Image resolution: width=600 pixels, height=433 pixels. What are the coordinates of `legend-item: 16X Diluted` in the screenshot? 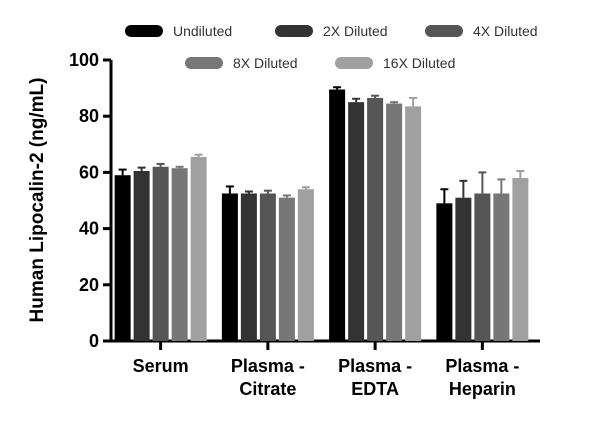 It's located at (395, 63).